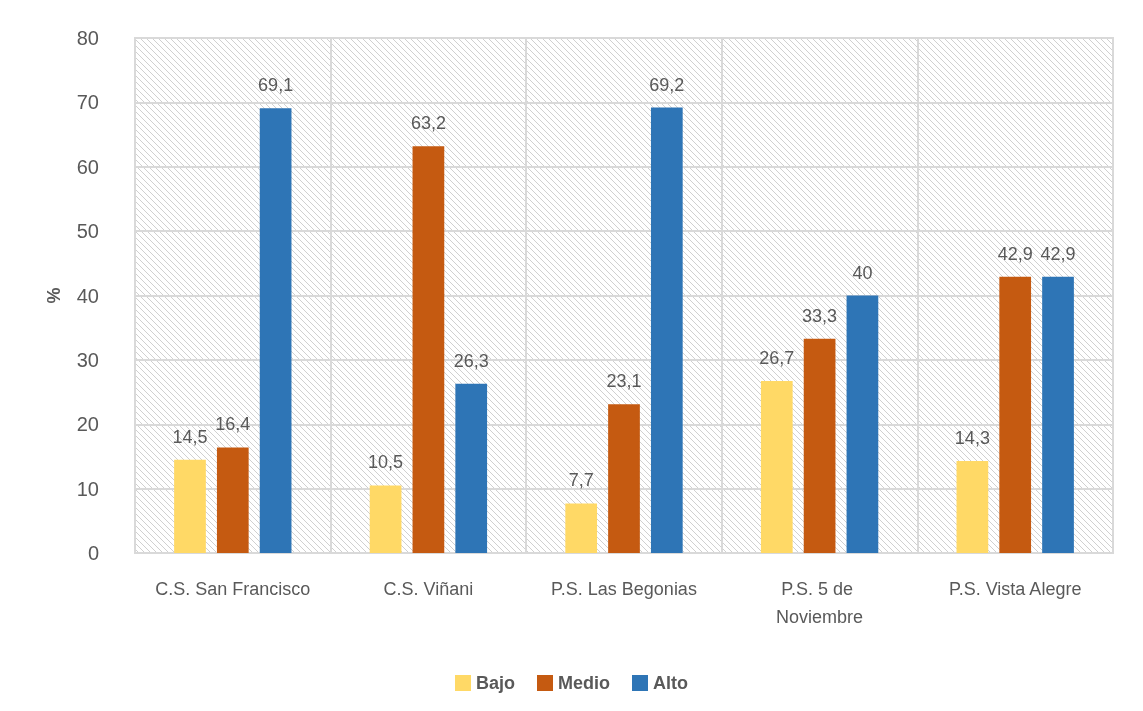 The width and height of the screenshot is (1143, 711). What do you see at coordinates (87, 166) in the screenshot?
I see `y-tick-label: 60` at bounding box center [87, 166].